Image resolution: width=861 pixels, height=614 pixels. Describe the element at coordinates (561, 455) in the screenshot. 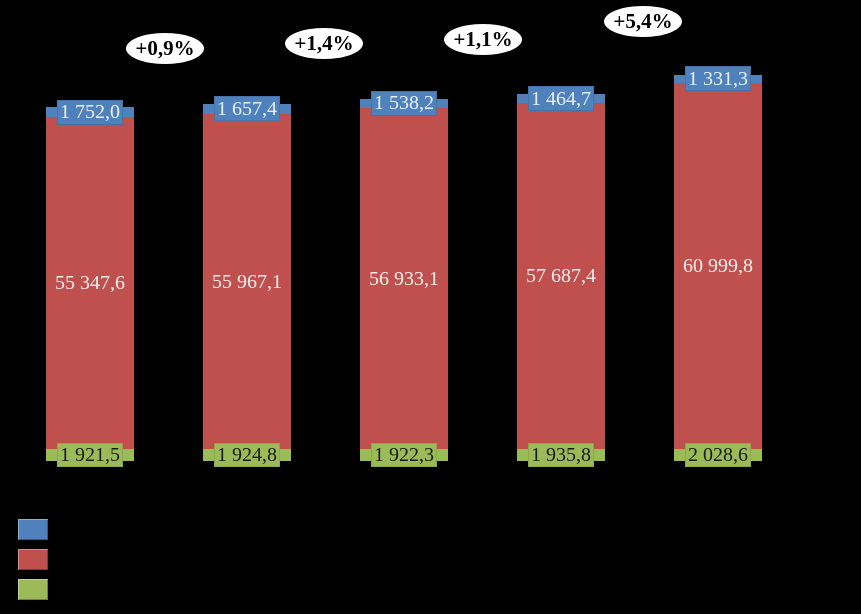

I see `bar4-label-green: 1 935,8` at that location.